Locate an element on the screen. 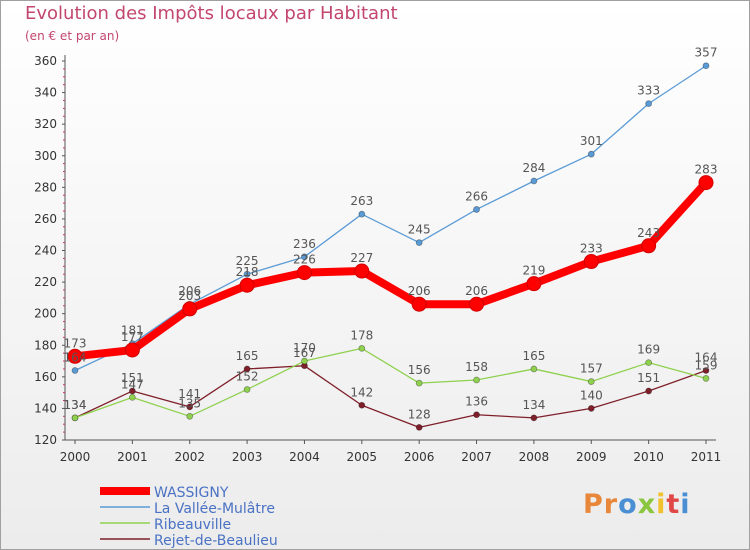  logo-letter: x is located at coordinates (647, 504).